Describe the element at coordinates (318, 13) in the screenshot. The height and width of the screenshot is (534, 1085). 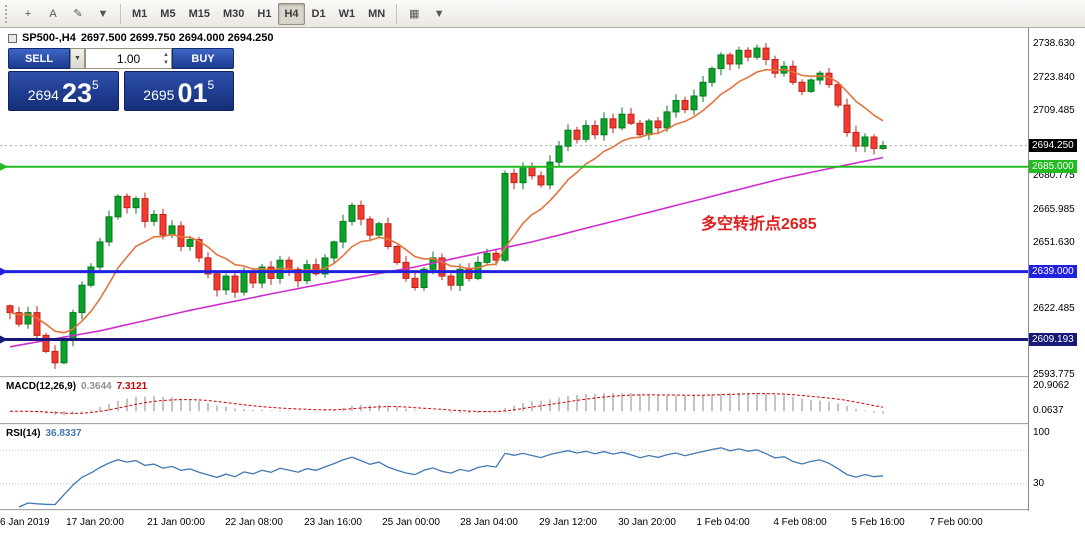
I see `timeframe-button-d1: D1` at that location.